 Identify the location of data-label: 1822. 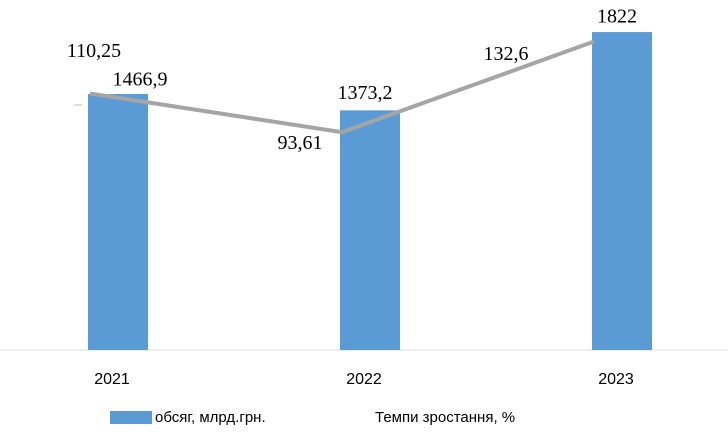
(617, 17).